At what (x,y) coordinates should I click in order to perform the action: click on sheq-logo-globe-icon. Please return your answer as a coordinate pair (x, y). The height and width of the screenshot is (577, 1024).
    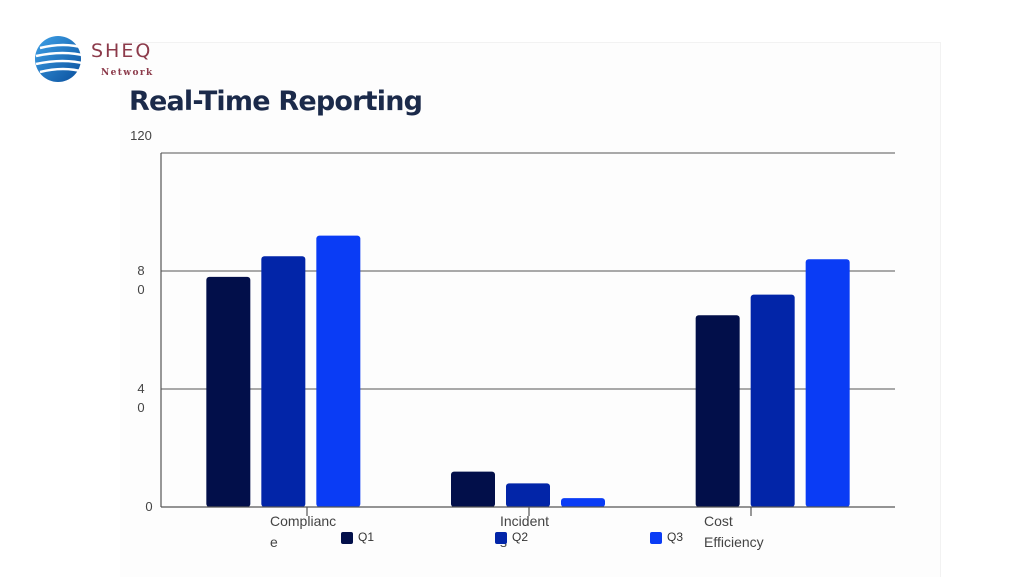
    Looking at the image, I should click on (61, 59).